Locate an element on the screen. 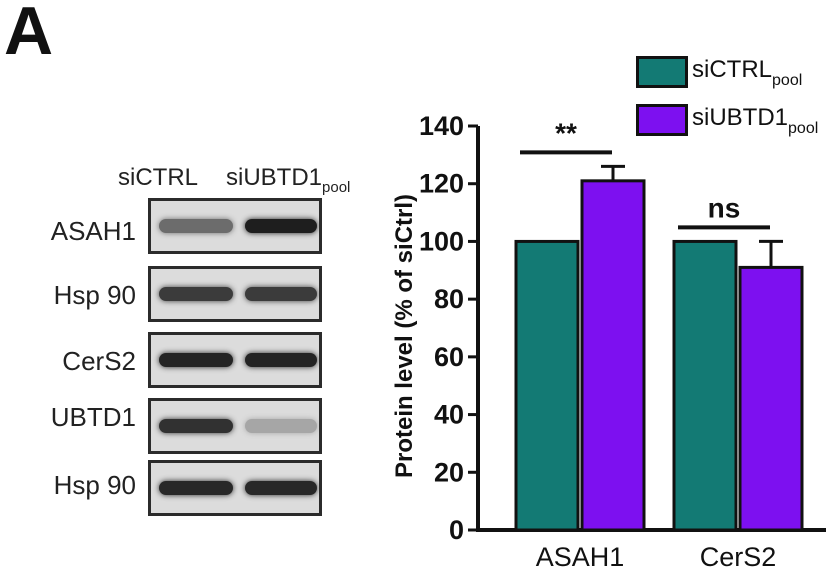  panel-letter: A is located at coordinates (29, 34).